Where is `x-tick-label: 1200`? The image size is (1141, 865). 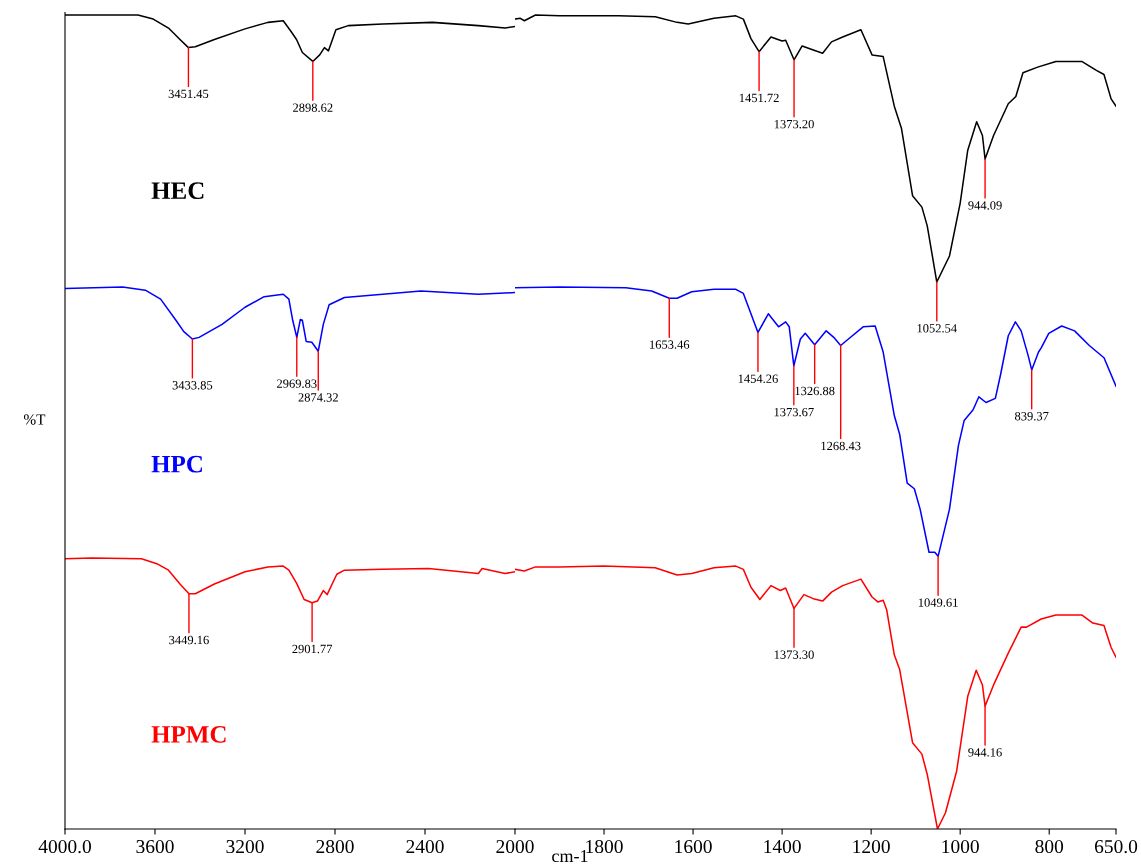 x-tick-label: 1200 is located at coordinates (871, 846).